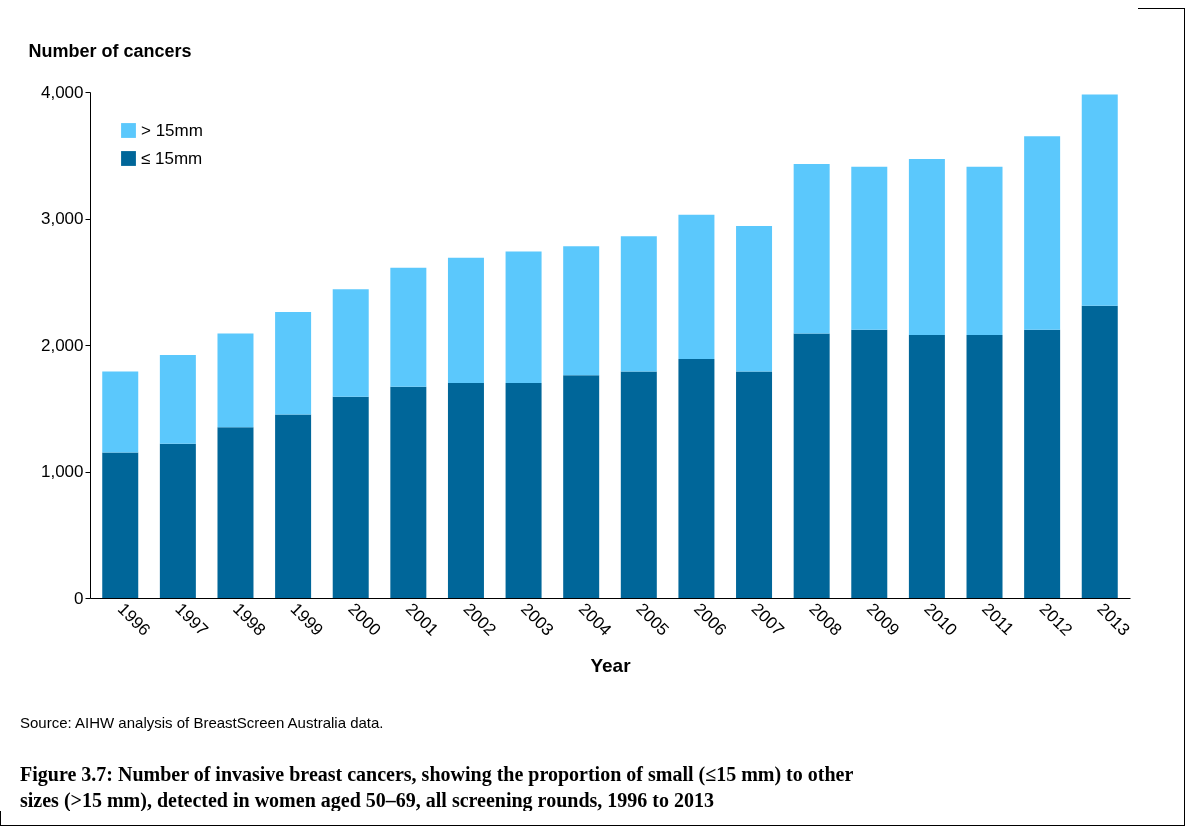 The height and width of the screenshot is (830, 1189). I want to click on x-axis-title: Year, so click(611, 665).